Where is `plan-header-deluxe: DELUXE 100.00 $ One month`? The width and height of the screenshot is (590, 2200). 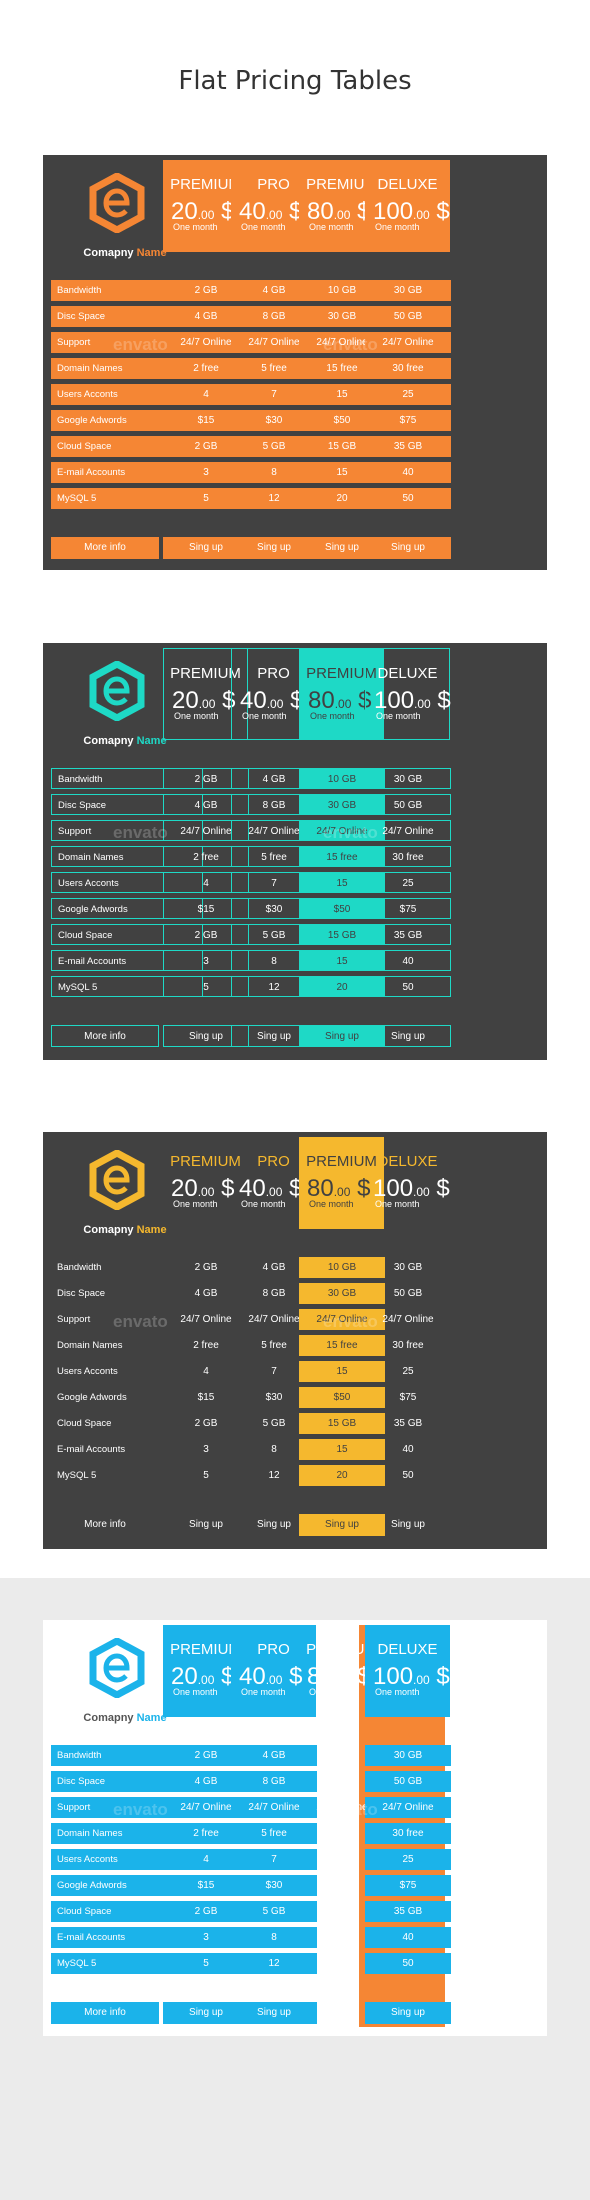 plan-header-deluxe: DELUXE 100.00 $ One month is located at coordinates (407, 206).